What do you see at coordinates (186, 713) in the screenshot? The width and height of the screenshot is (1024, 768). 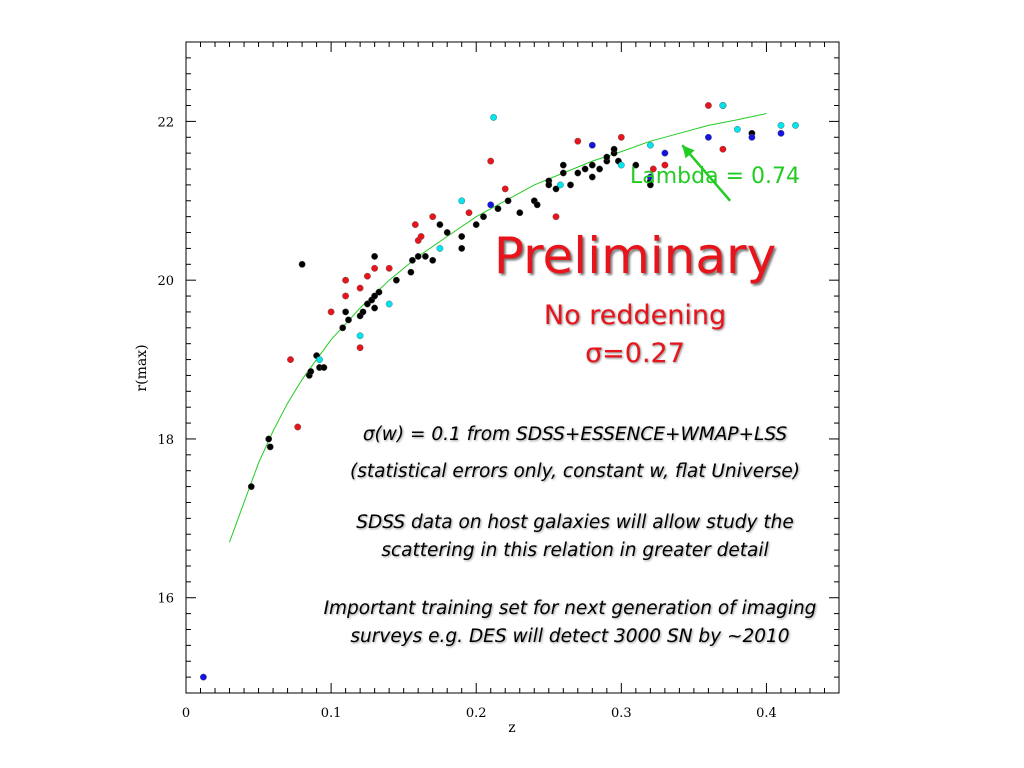 I see `x-tick-label: 0` at bounding box center [186, 713].